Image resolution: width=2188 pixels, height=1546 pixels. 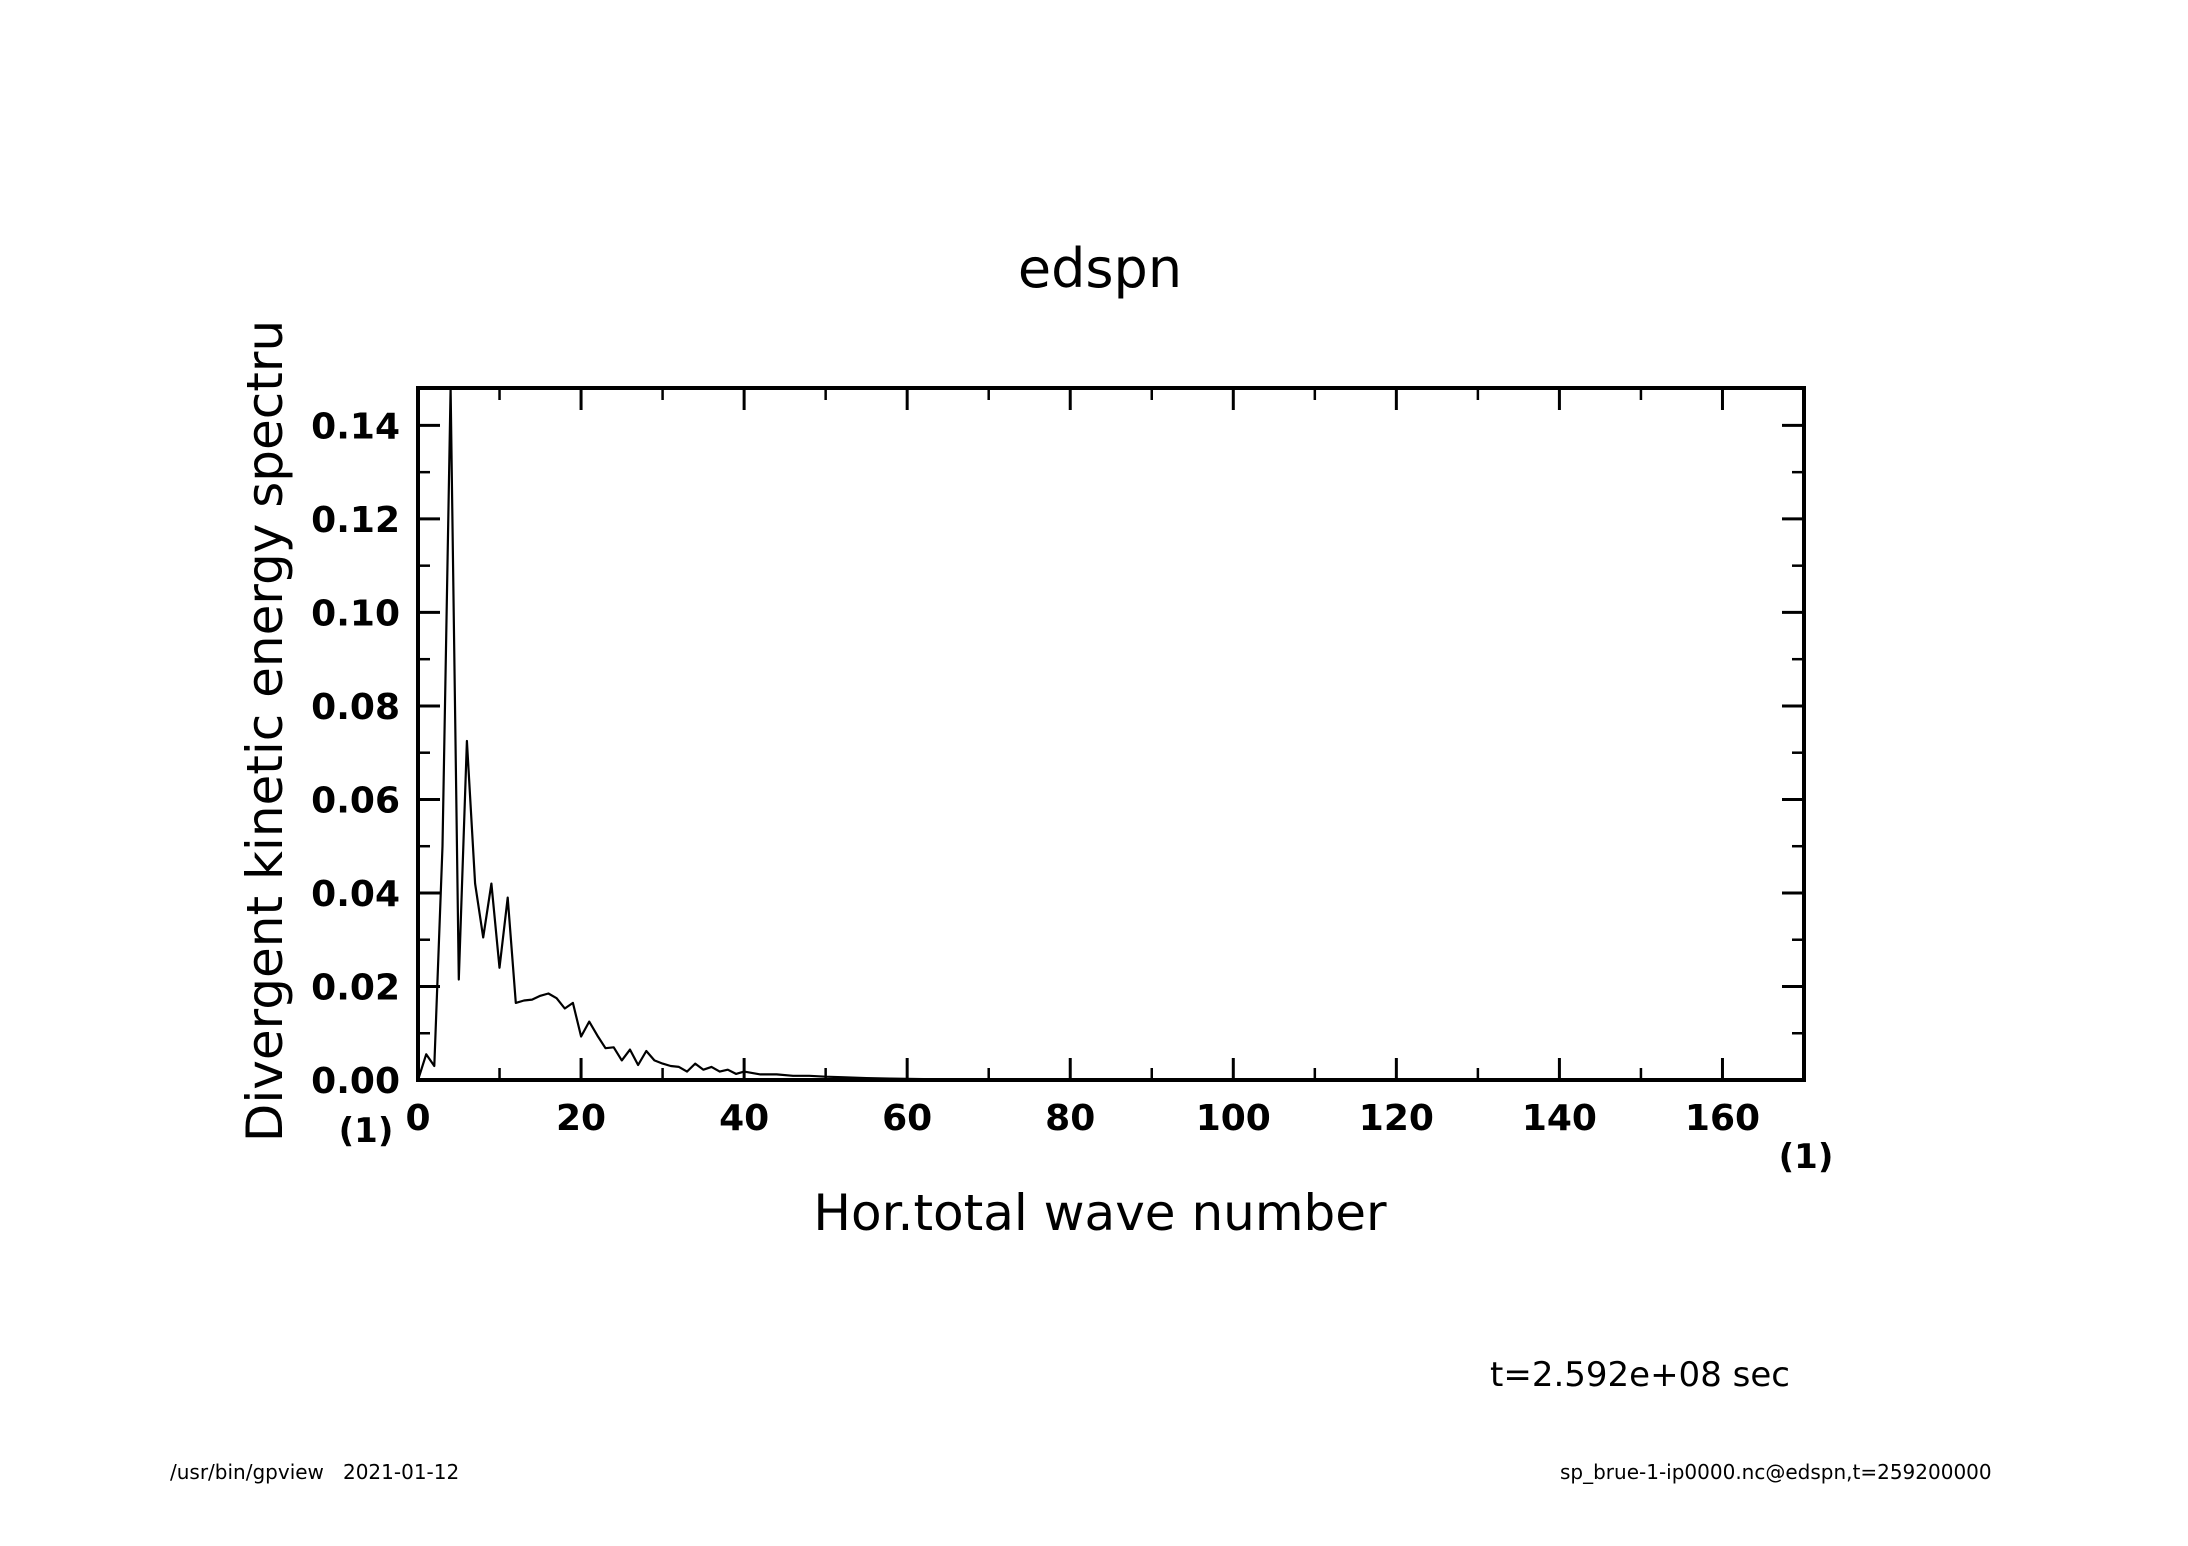 What do you see at coordinates (355, 800) in the screenshot?
I see `y-tick-label: 0.06` at bounding box center [355, 800].